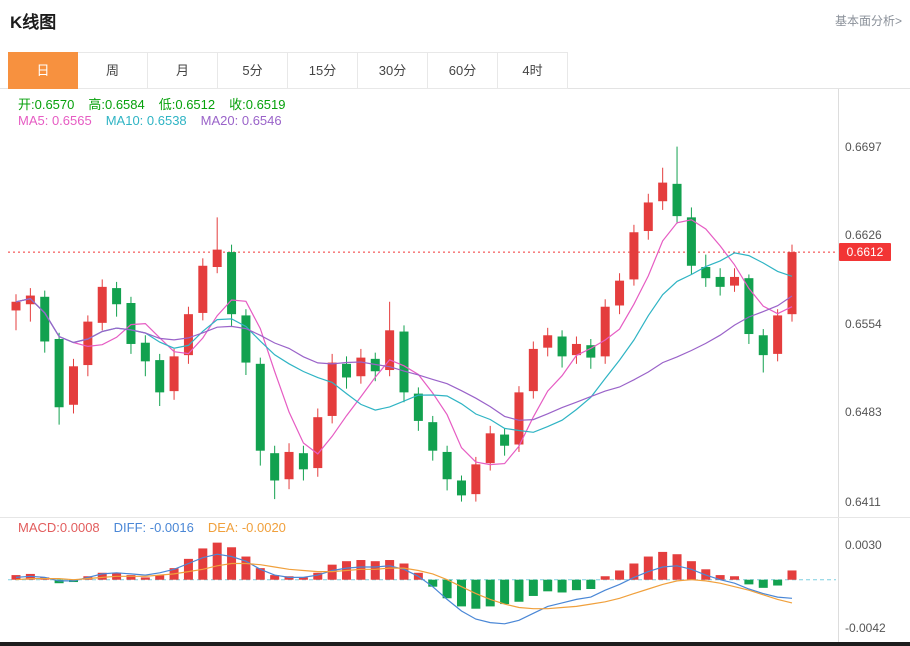 The width and height of the screenshot is (910, 646). What do you see at coordinates (257, 104) in the screenshot?
I see `ohlc-item-3: 收:0.6519` at bounding box center [257, 104].